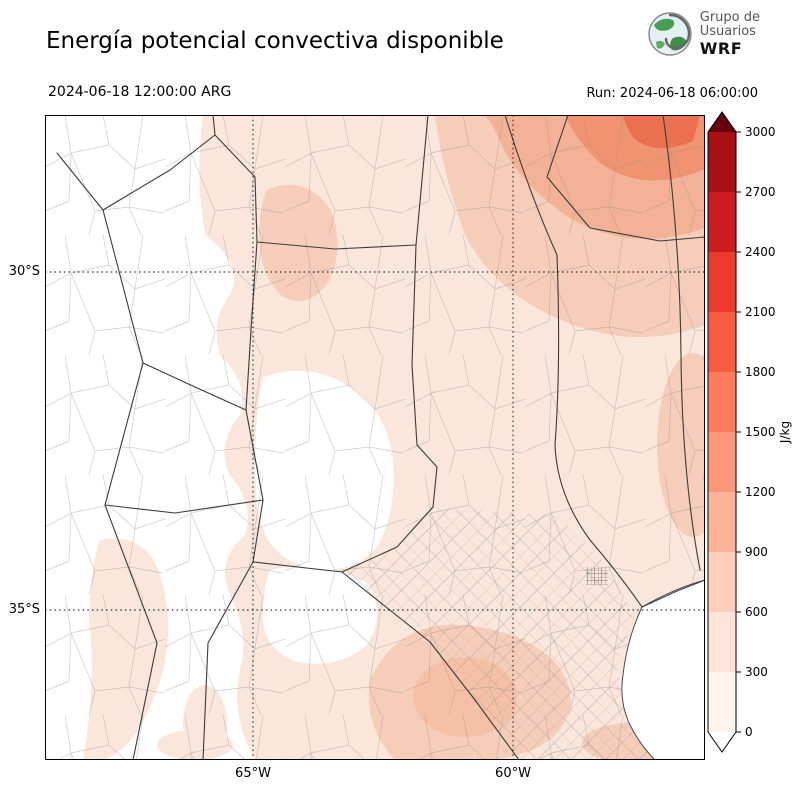  Describe the element at coordinates (228, 661) in the screenshot. I see `border-sanluis-pampa` at that location.